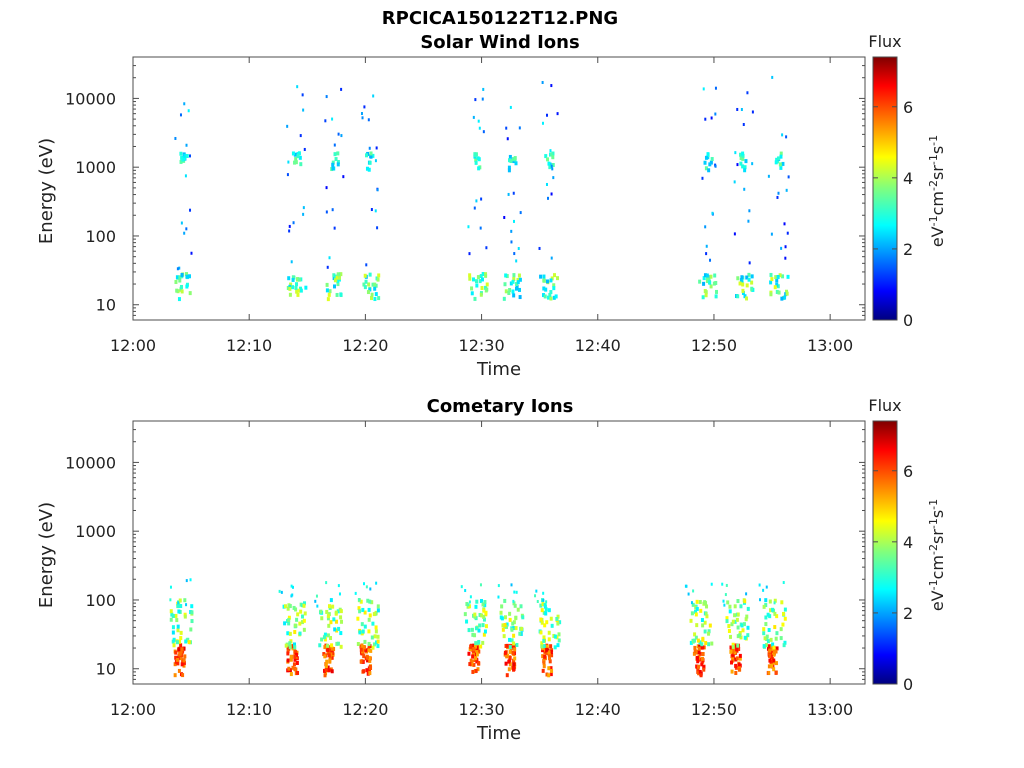 This screenshot has height=768, width=1024. Describe the element at coordinates (937, 555) in the screenshot. I see `colorbar-units: eV-1cm-2sr-1s-1` at that location.